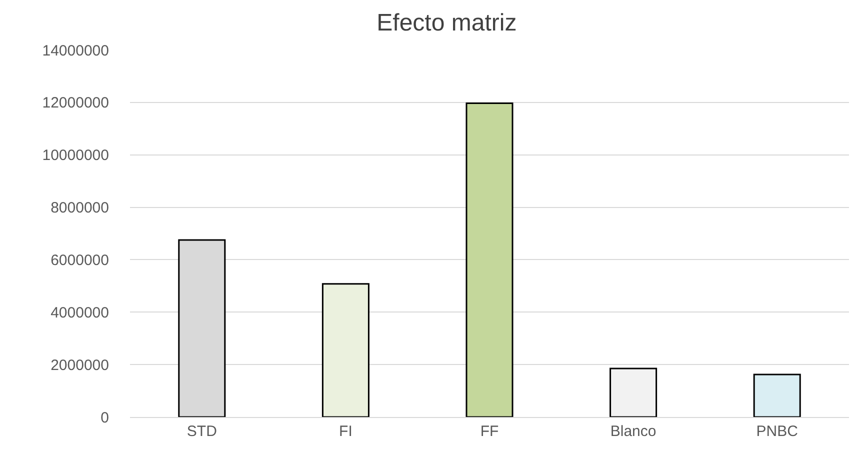 The width and height of the screenshot is (859, 457). What do you see at coordinates (75, 103) in the screenshot?
I see `y-tick-label: 12000000` at bounding box center [75, 103].